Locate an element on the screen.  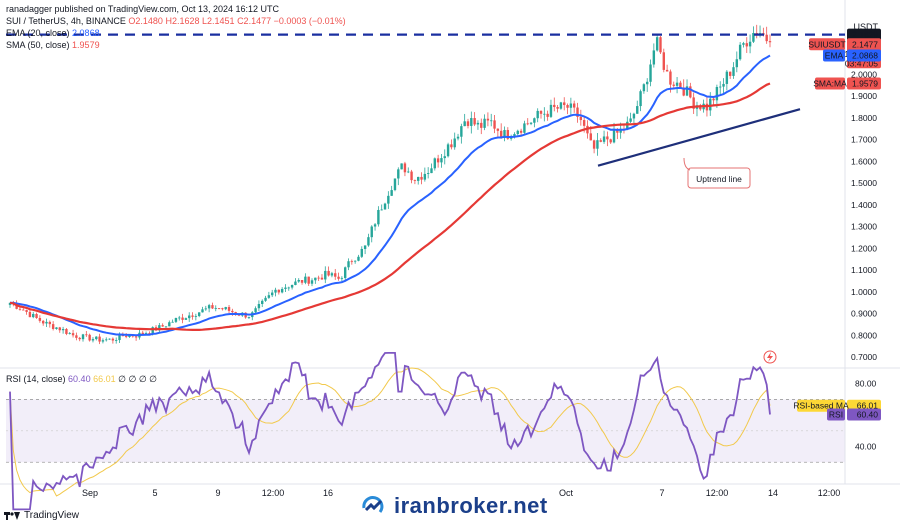
price-tick-label: 1.7000 is located at coordinates (864, 140).